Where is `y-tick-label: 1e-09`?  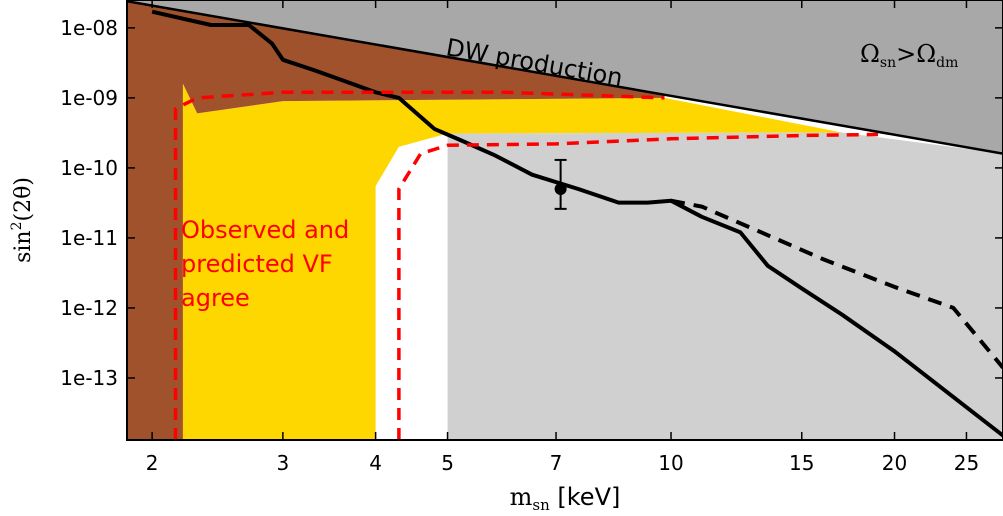
y-tick-label: 1e-09 is located at coordinates (89, 98).